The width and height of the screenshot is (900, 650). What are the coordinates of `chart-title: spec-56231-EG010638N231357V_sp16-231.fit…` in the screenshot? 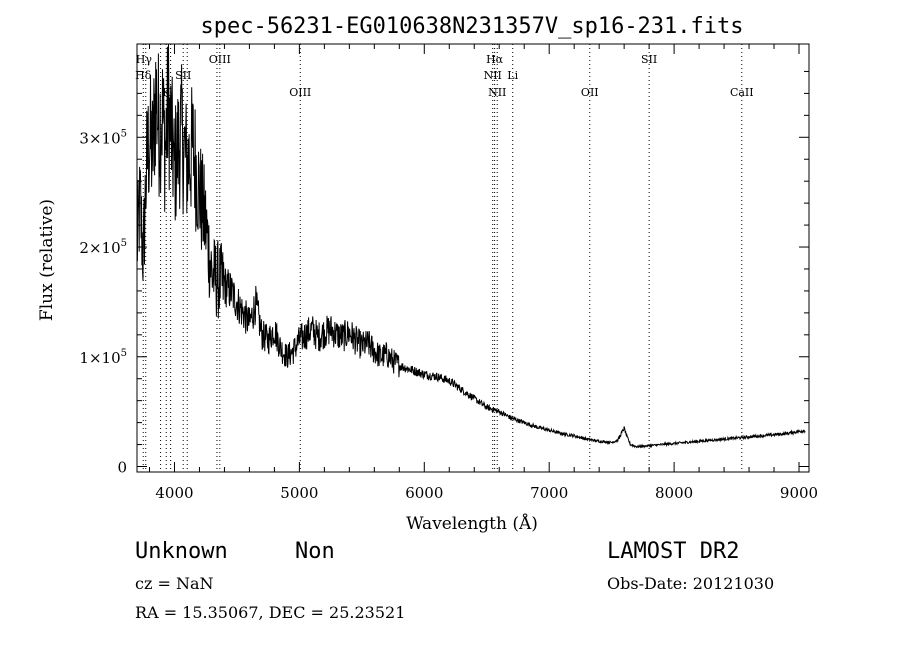 It's located at (471, 26).